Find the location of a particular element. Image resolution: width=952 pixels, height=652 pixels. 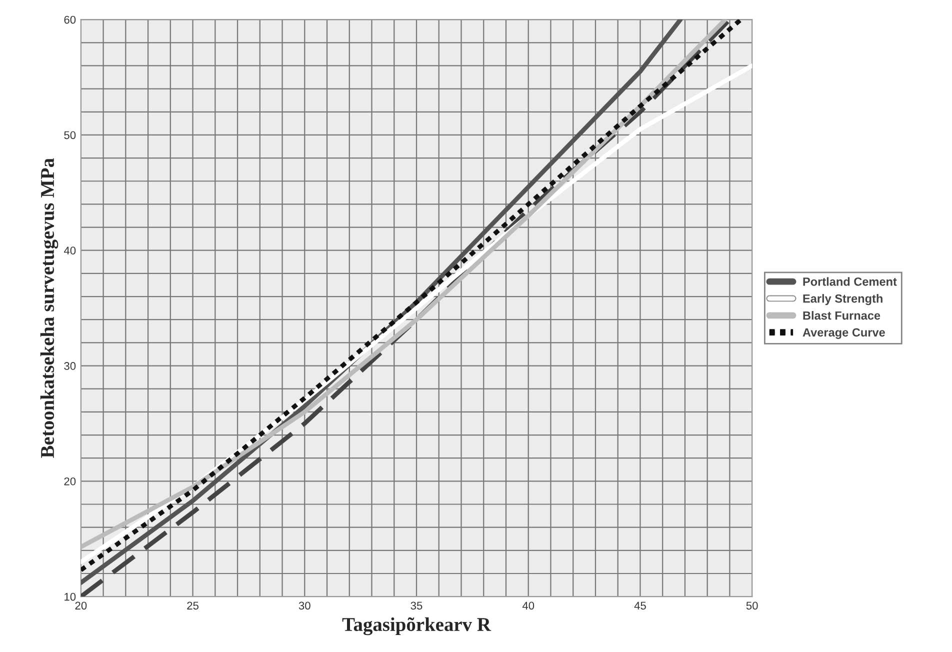

x-tick-label: 40 is located at coordinates (528, 606).